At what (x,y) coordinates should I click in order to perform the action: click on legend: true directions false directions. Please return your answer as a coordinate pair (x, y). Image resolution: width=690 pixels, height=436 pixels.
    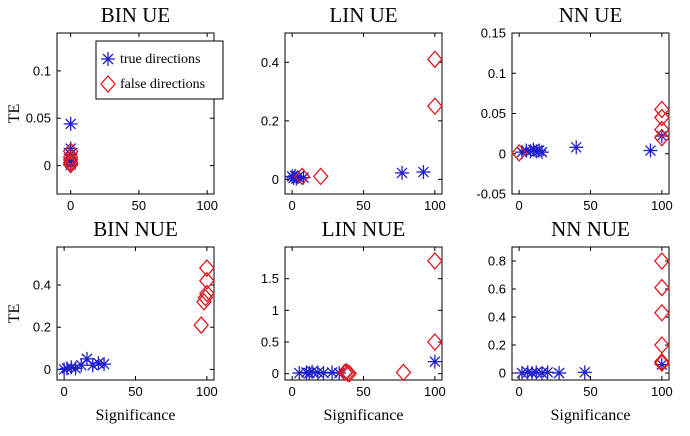
    Looking at the image, I should click on (159, 70).